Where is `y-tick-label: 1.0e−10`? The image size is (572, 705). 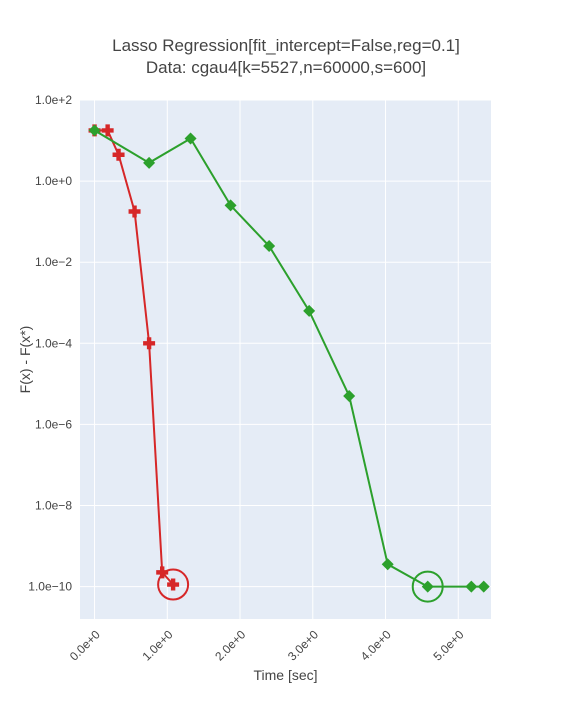
y-tick-label: 1.0e−10 is located at coordinates (50, 587).